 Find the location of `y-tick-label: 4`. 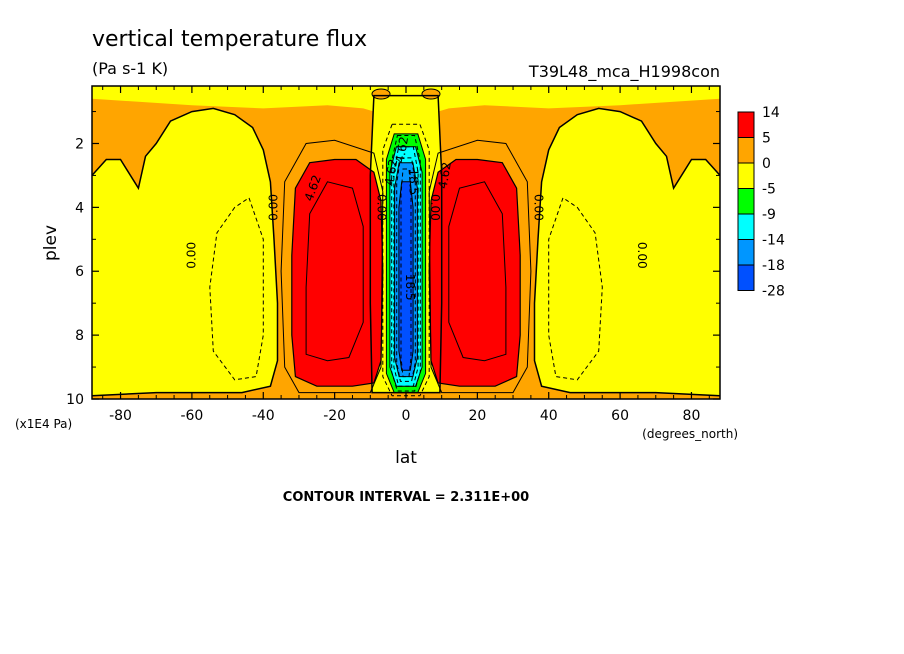

y-tick-label: 4 is located at coordinates (79, 208).